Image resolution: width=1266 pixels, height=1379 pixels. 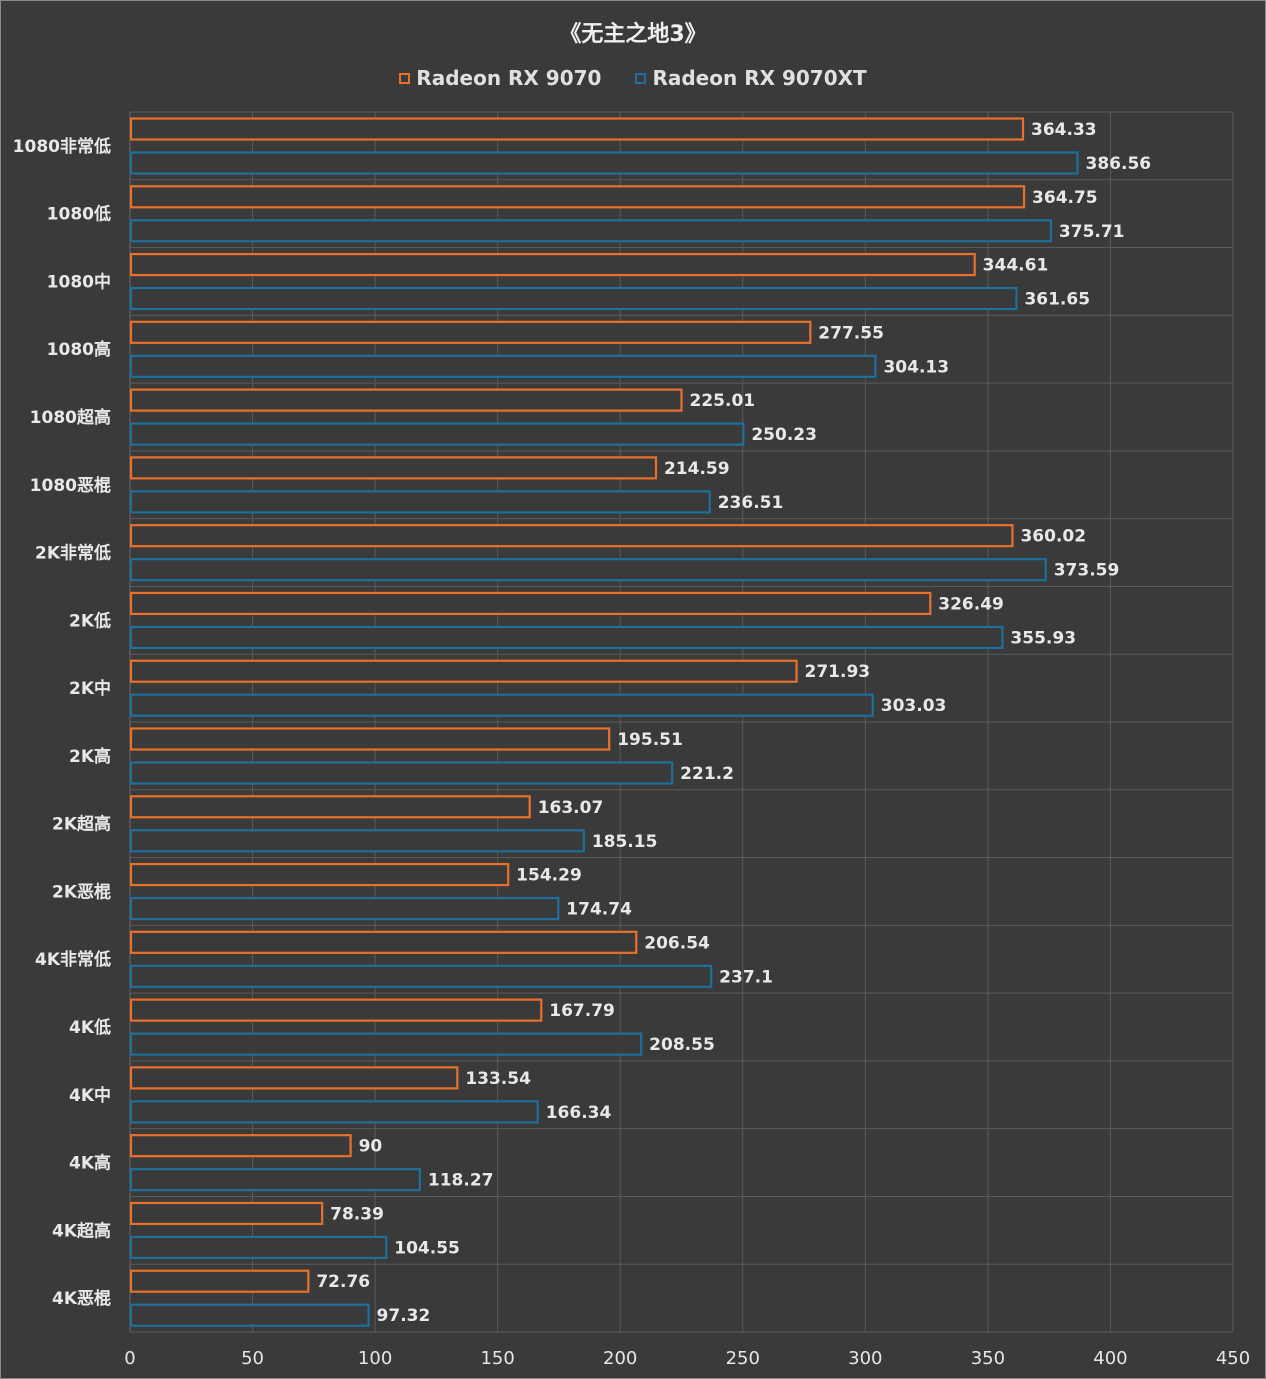 I want to click on chart-legend: Radeon RX 9070 Radeon RX 9070XT, so click(x=633, y=78).